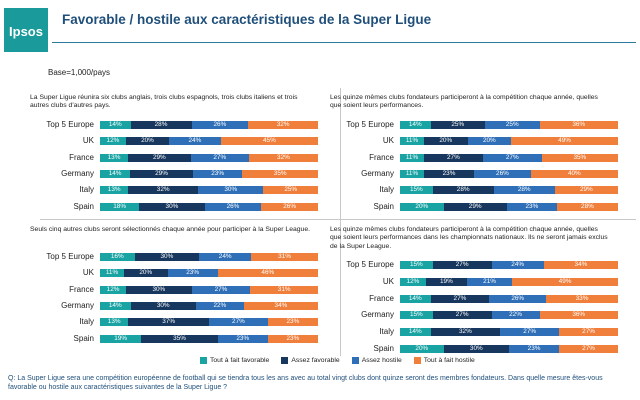  What do you see at coordinates (175, 141) in the screenshot?
I see `chart-row: UK 12% 20% 24% 45%` at bounding box center [175, 141].